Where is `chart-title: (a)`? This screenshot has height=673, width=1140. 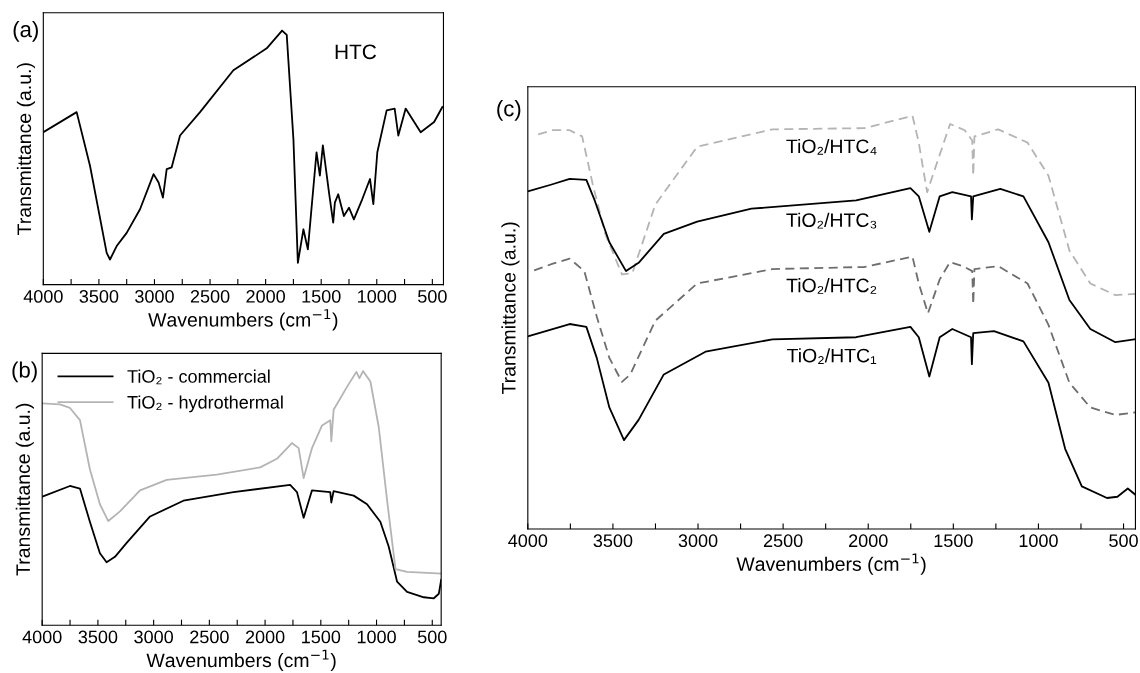
chart-title: (a) is located at coordinates (25, 31).